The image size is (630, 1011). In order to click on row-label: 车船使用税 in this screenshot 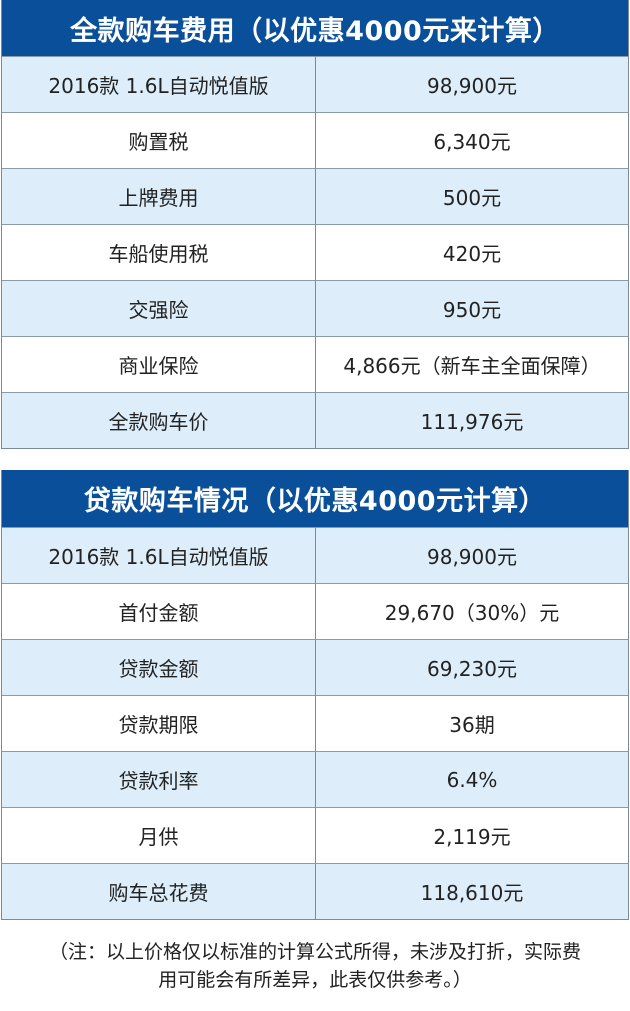, I will do `click(159, 252)`.